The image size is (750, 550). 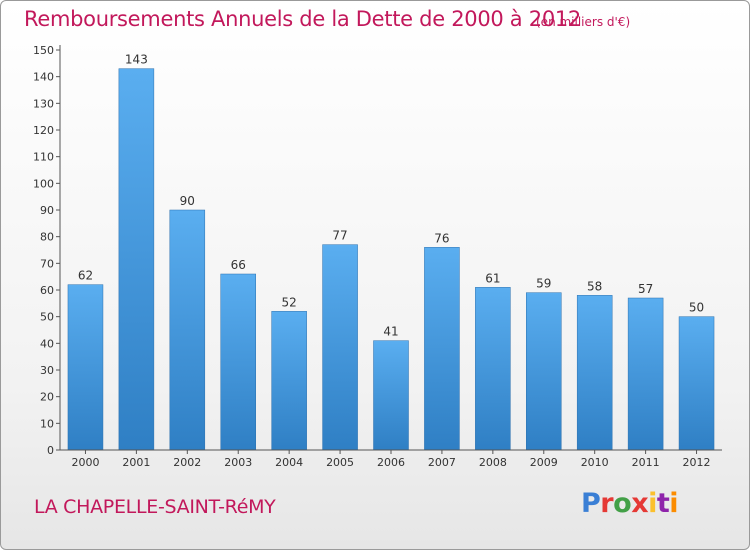 What do you see at coordinates (47, 317) in the screenshot?
I see `y-tick-label: 50` at bounding box center [47, 317].